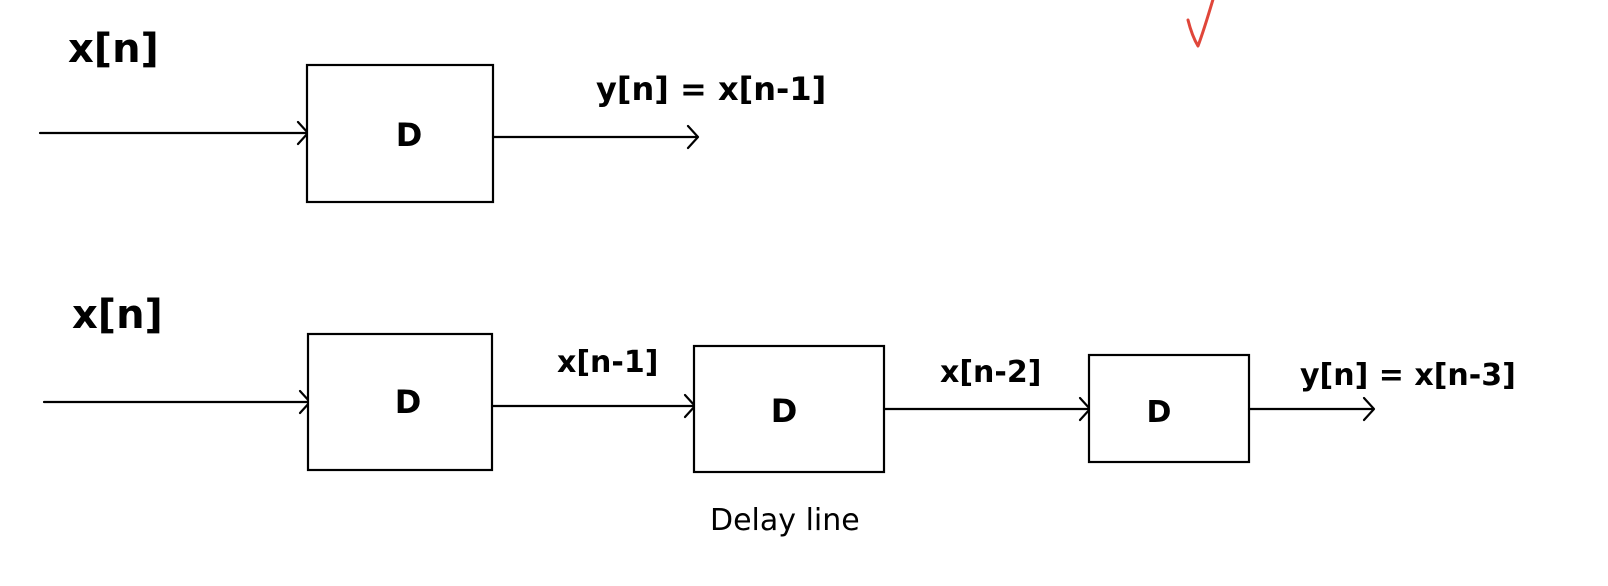  I want to click on delay-block-b, so click(789, 409).